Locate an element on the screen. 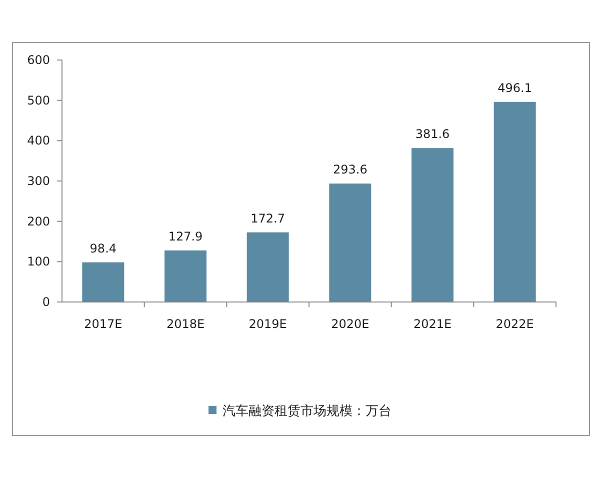  x-tick-label: 2022E is located at coordinates (515, 324).